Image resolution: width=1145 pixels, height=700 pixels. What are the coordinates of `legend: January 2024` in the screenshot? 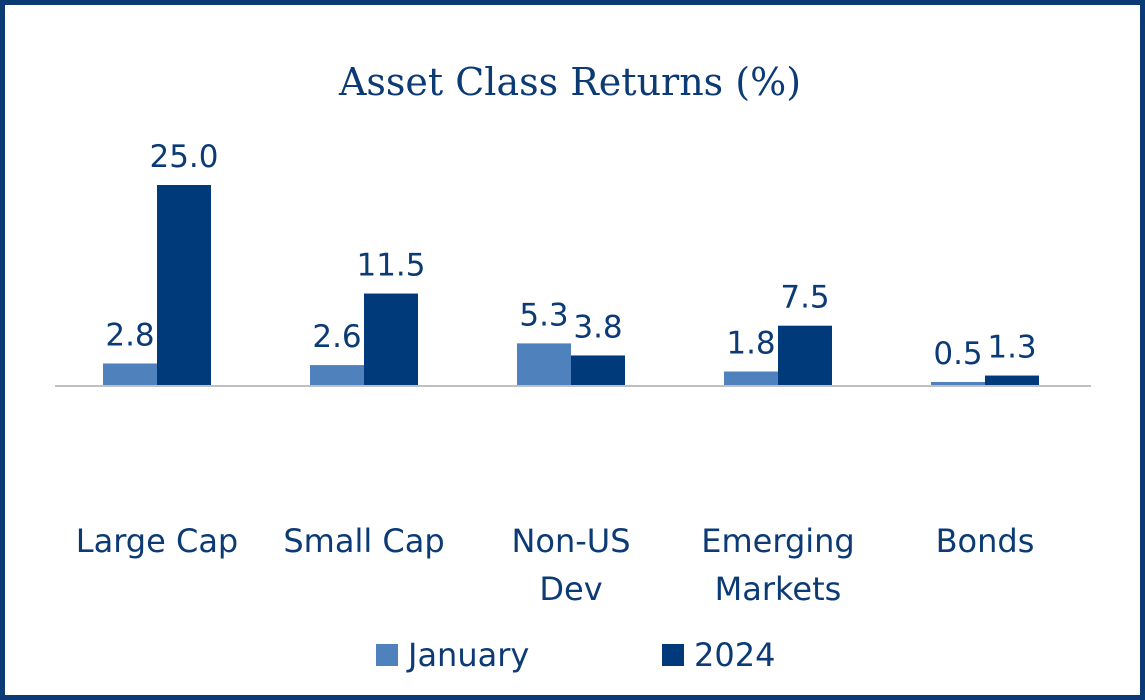 It's located at (575, 655).